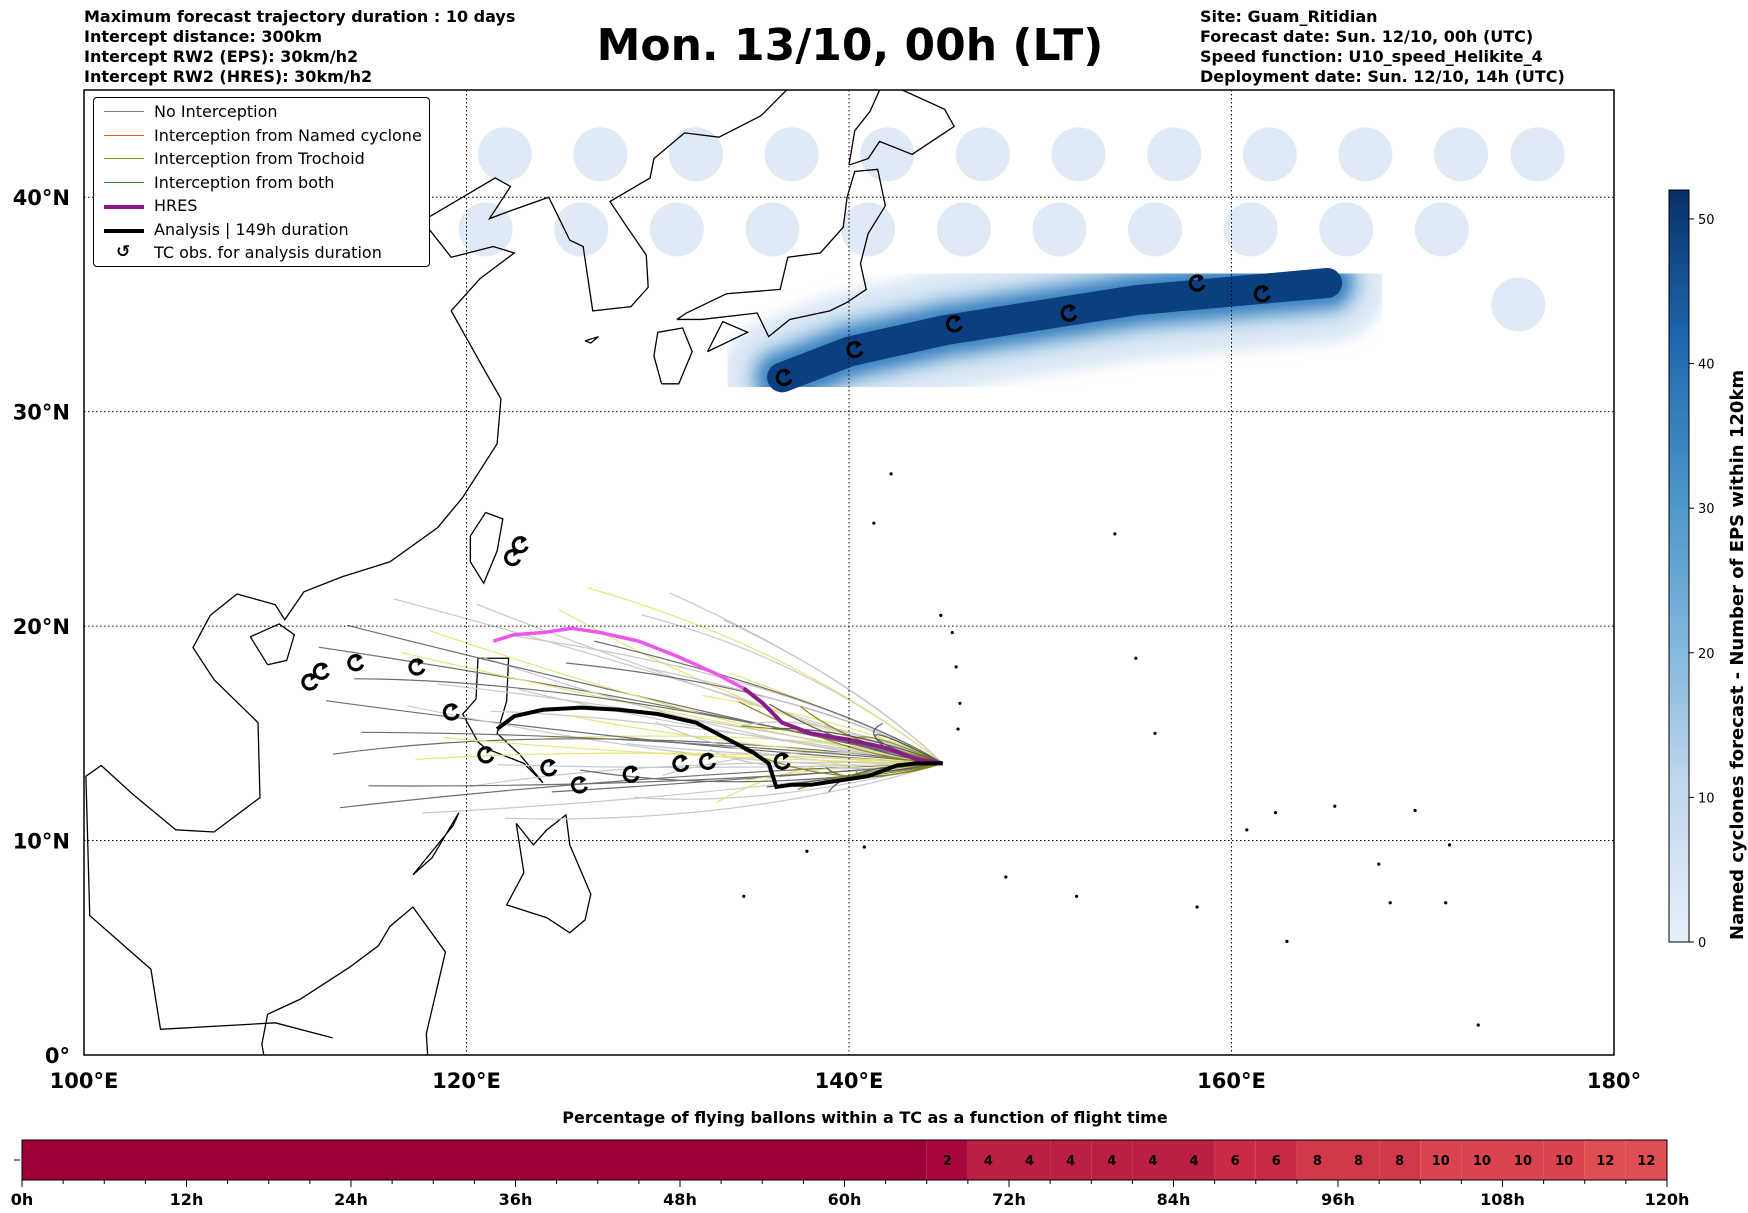 Image resolution: width=1748 pixels, height=1213 pixels. I want to click on header-right-line: Speed function: U10_speed_Helikite_4, so click(1371, 56).